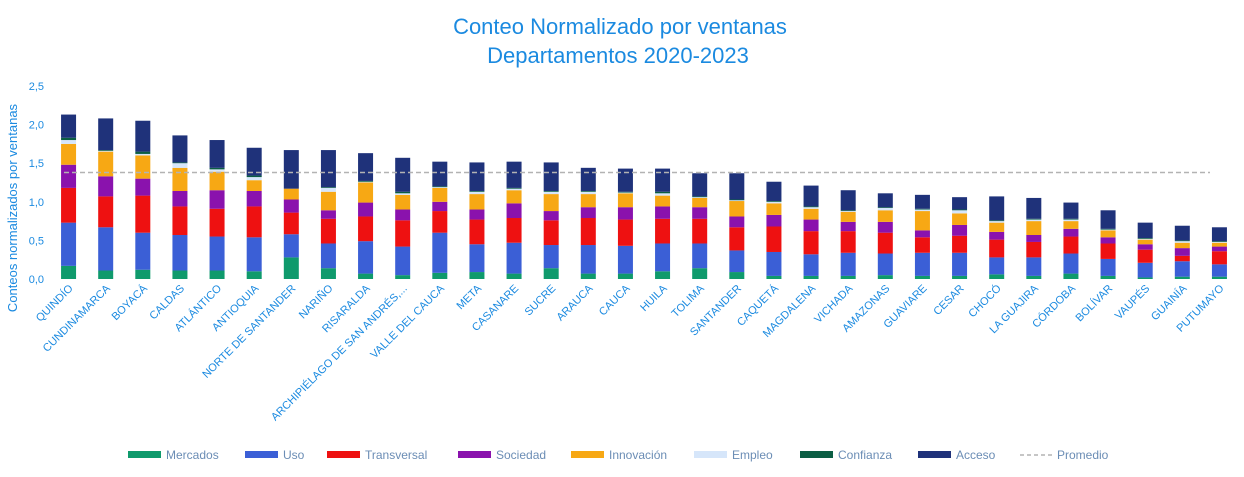  I want to click on legend-label: Sociedad, so click(521, 455).